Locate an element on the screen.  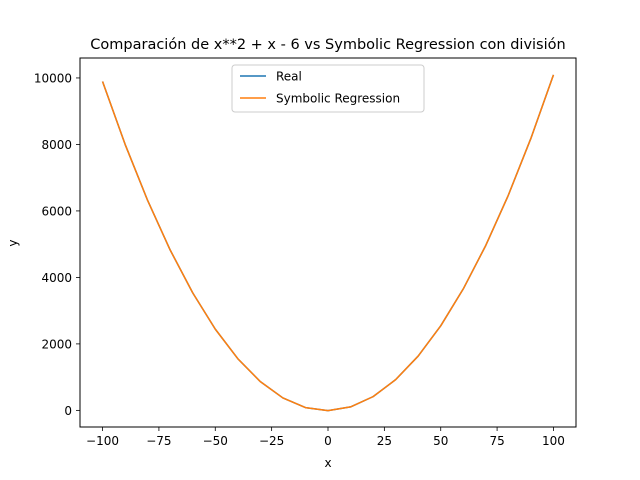
y-axis-label: y is located at coordinates (13, 242).